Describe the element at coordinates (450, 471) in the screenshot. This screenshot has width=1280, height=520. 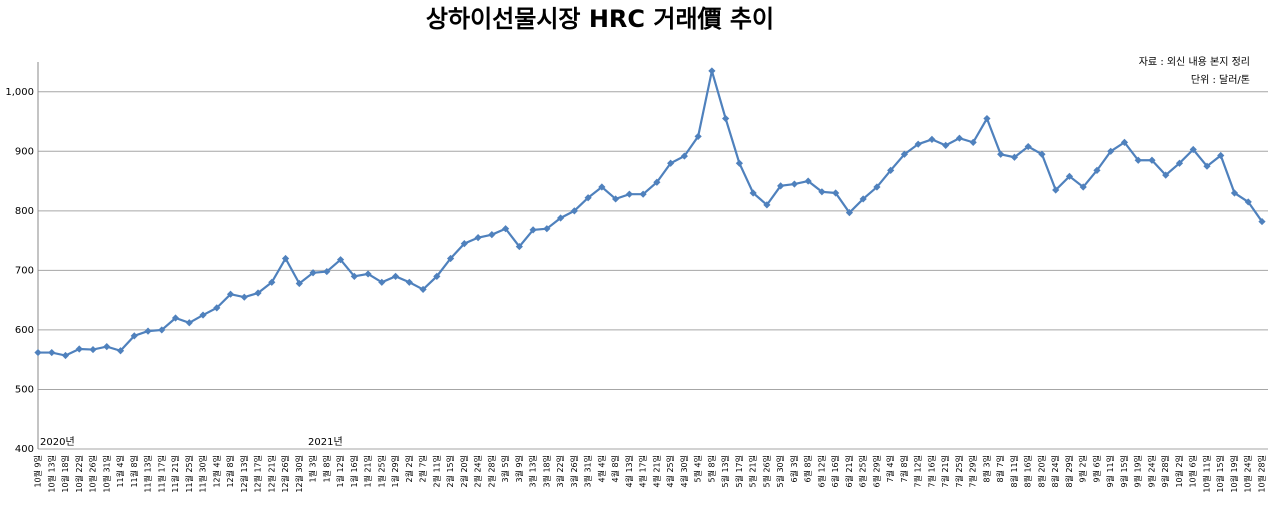
I see `x-tick-label: 2월 15일` at that location.